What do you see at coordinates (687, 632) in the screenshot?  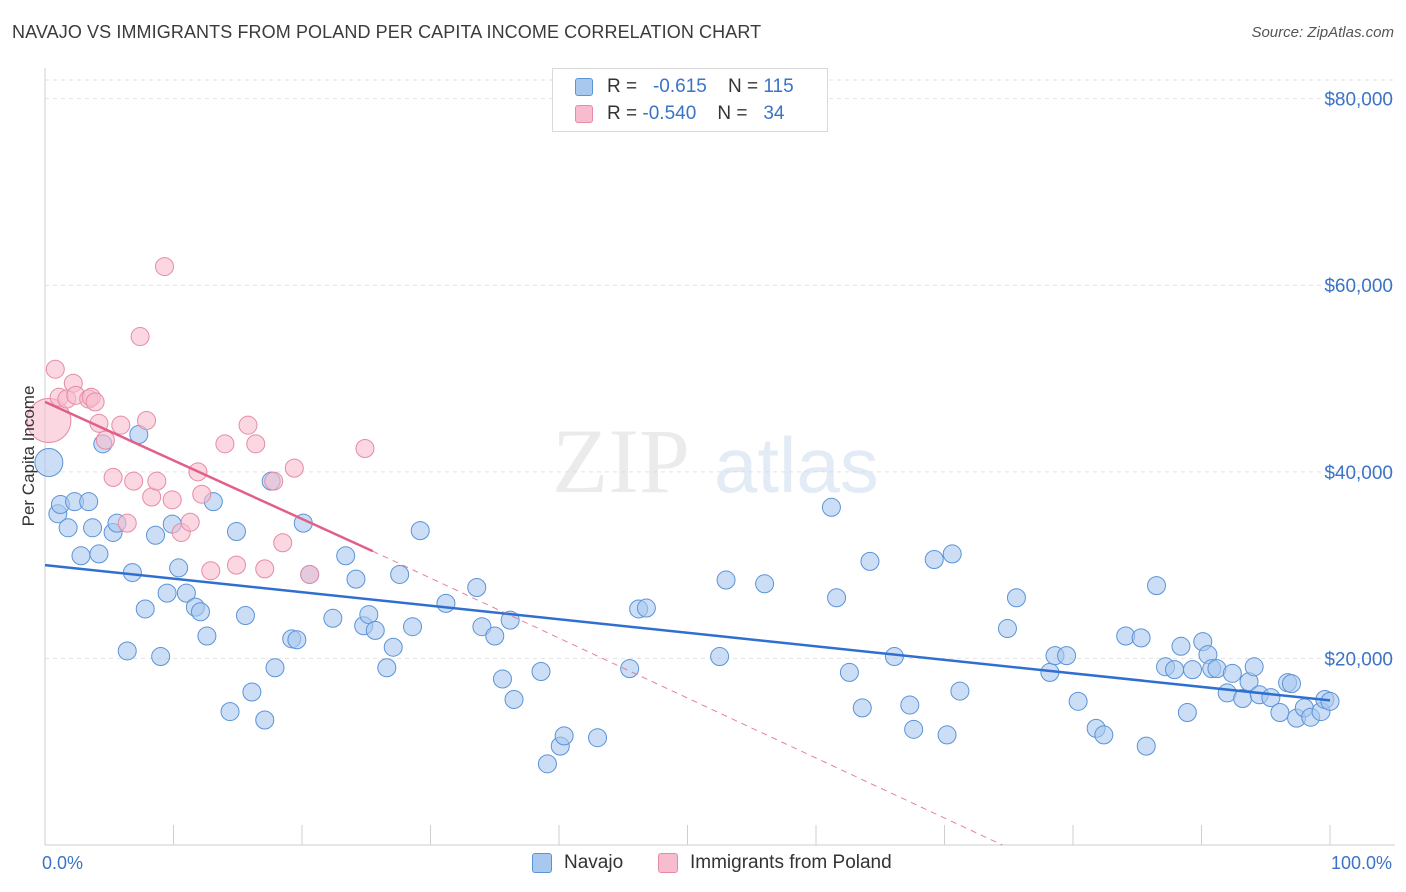 I see `navajo-trend-line` at bounding box center [687, 632].